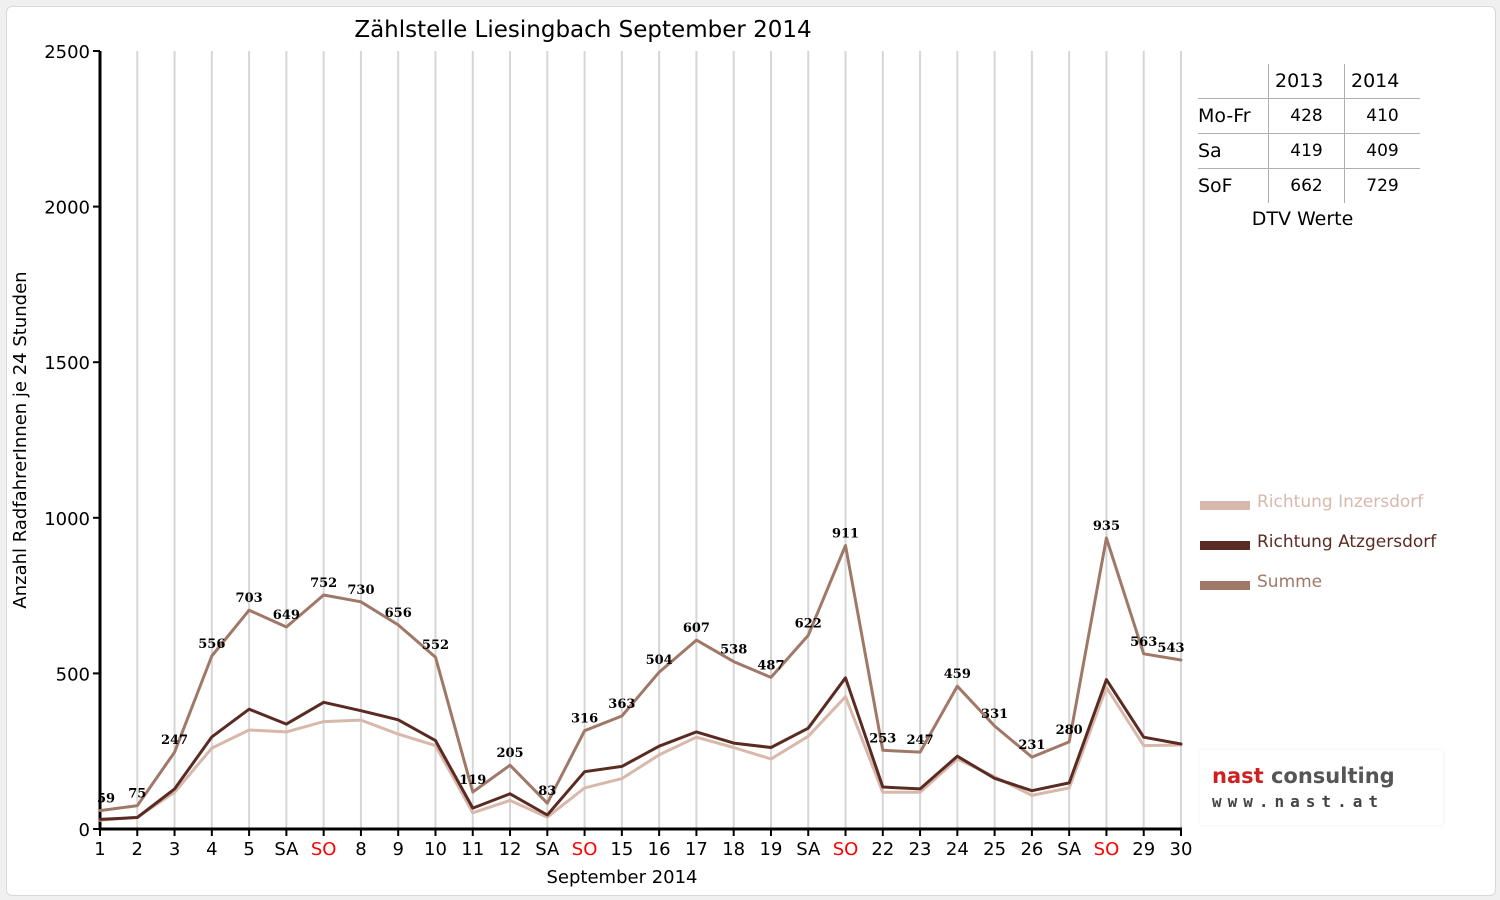 This screenshot has height=900, width=1500. Describe the element at coordinates (1031, 745) in the screenshot. I see `data-label: 231` at that location.